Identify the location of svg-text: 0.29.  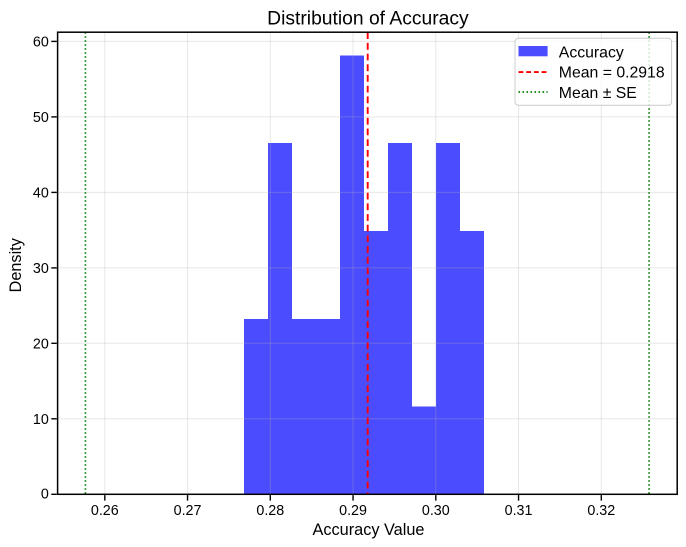
(353, 511).